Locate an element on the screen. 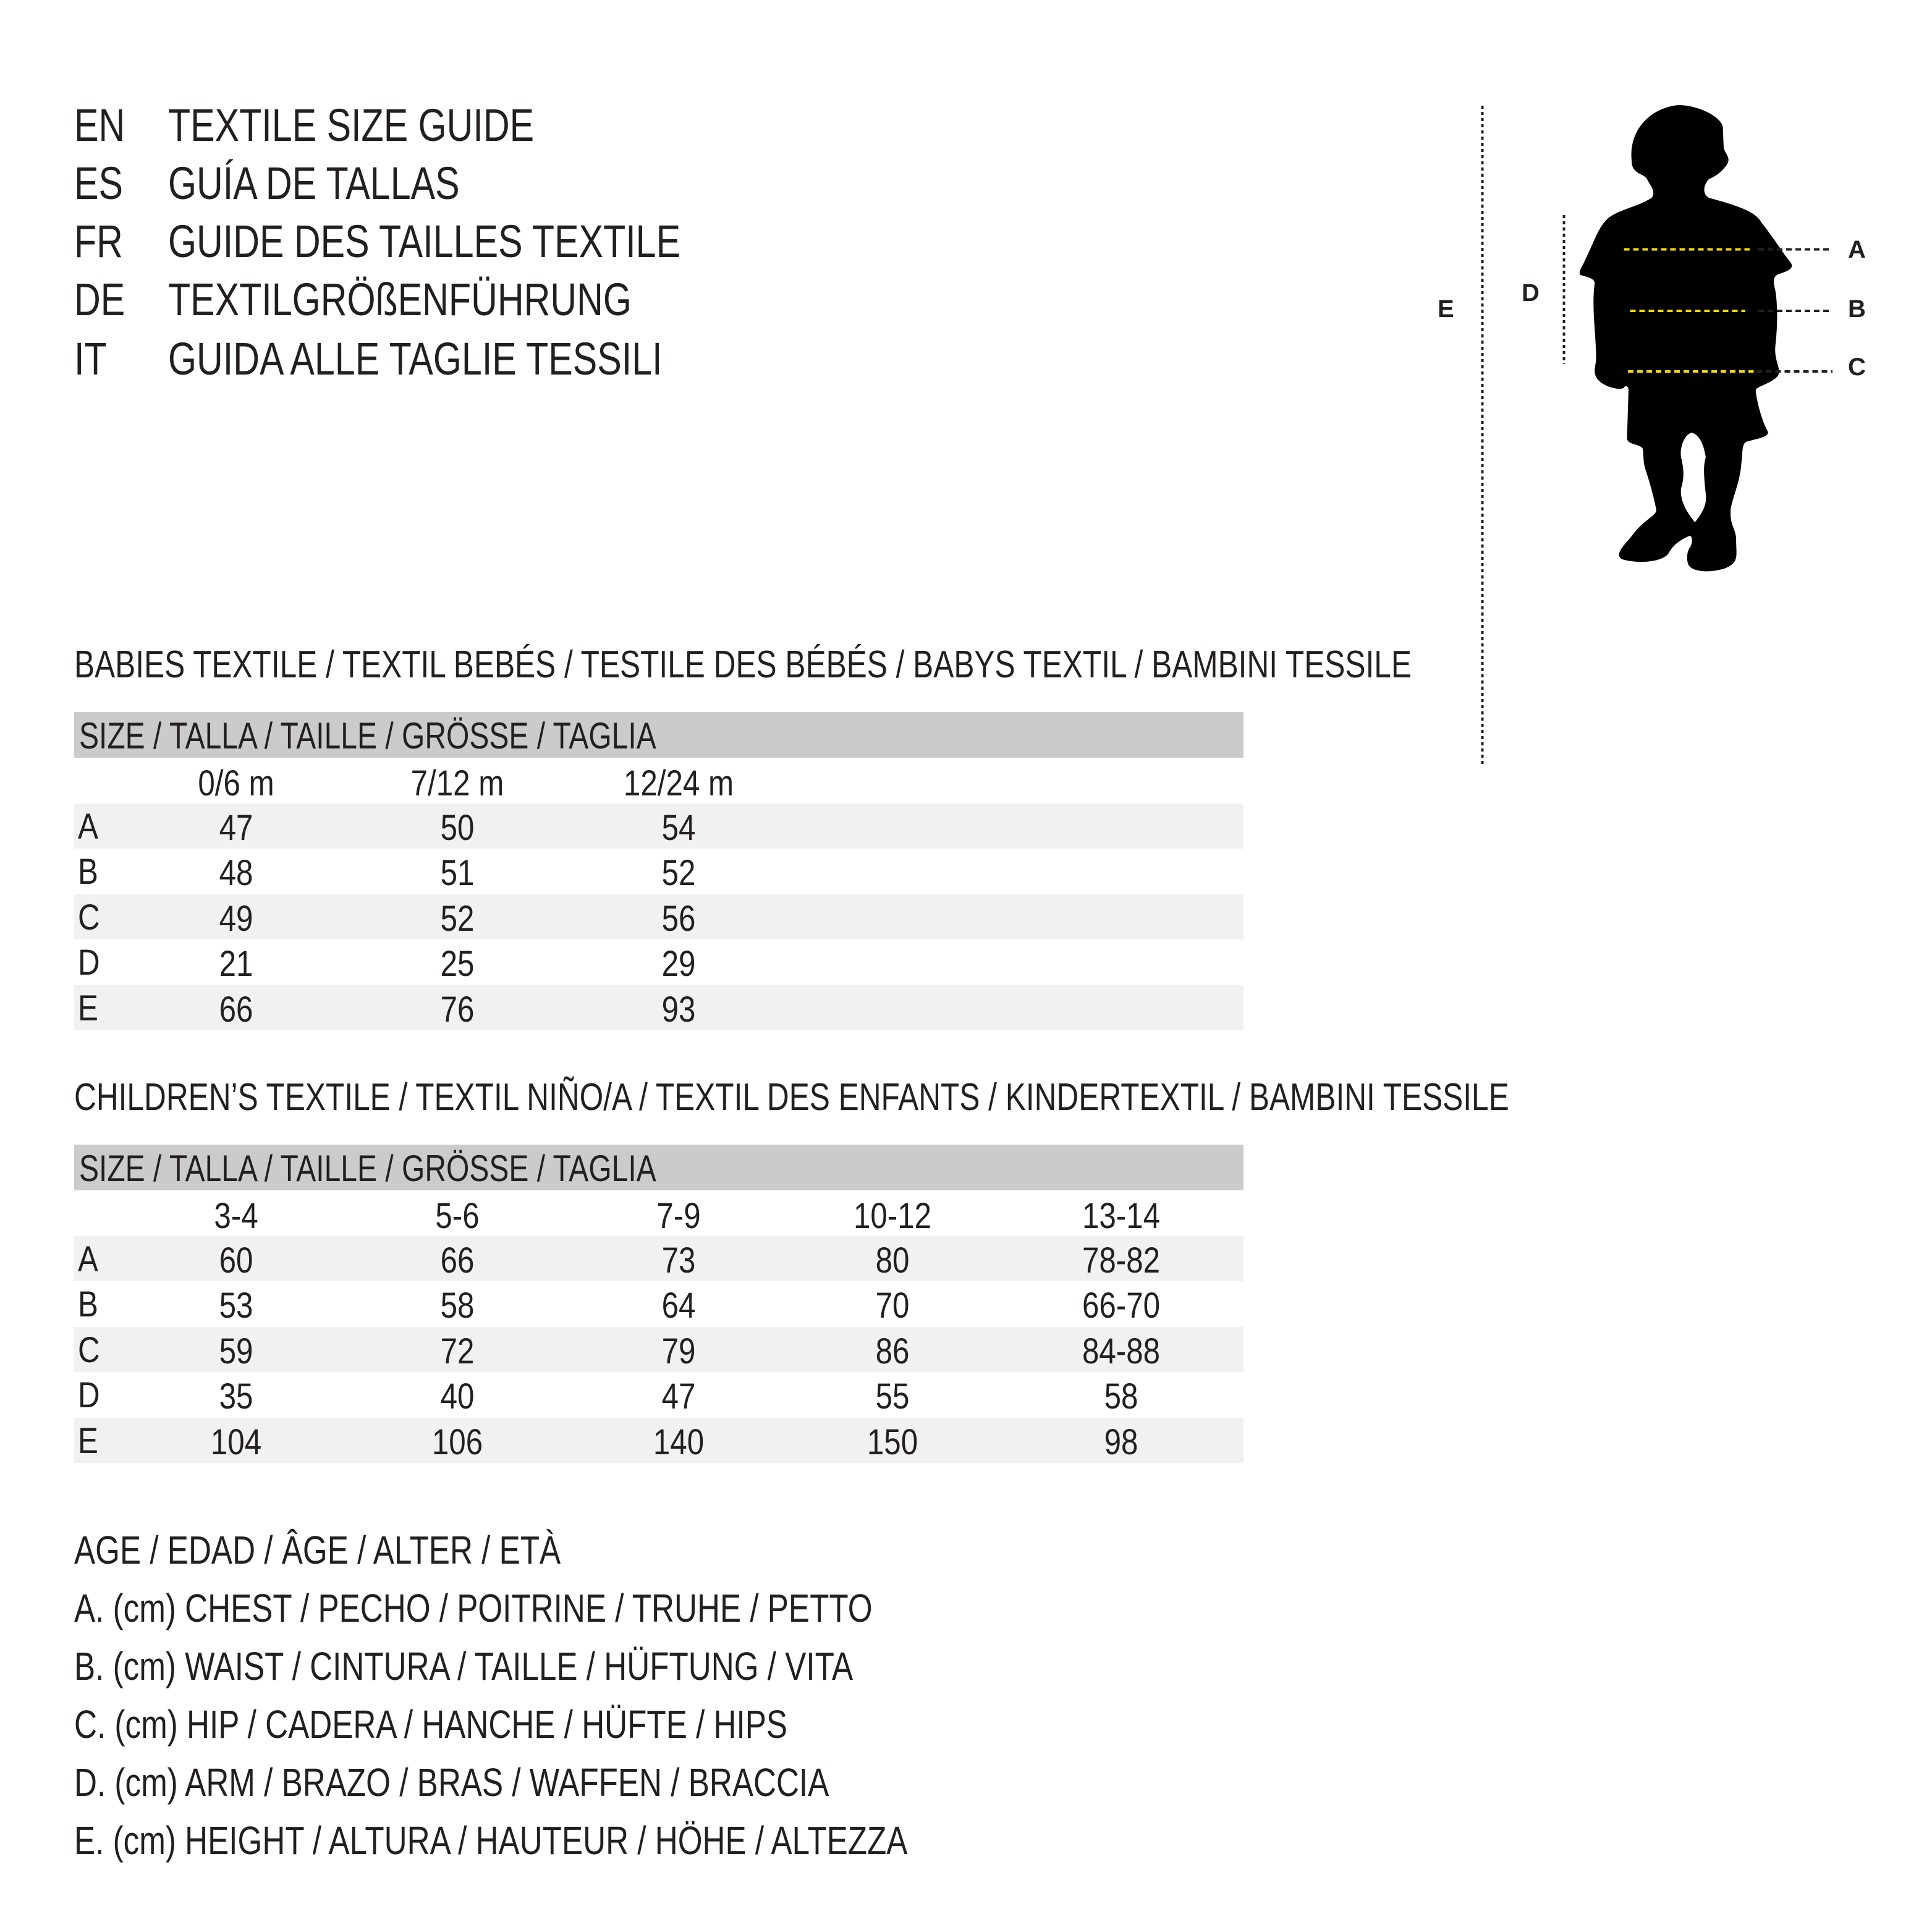 Image resolution: width=1932 pixels, height=1932 pixels. lang-code: EN is located at coordinates (99, 125).